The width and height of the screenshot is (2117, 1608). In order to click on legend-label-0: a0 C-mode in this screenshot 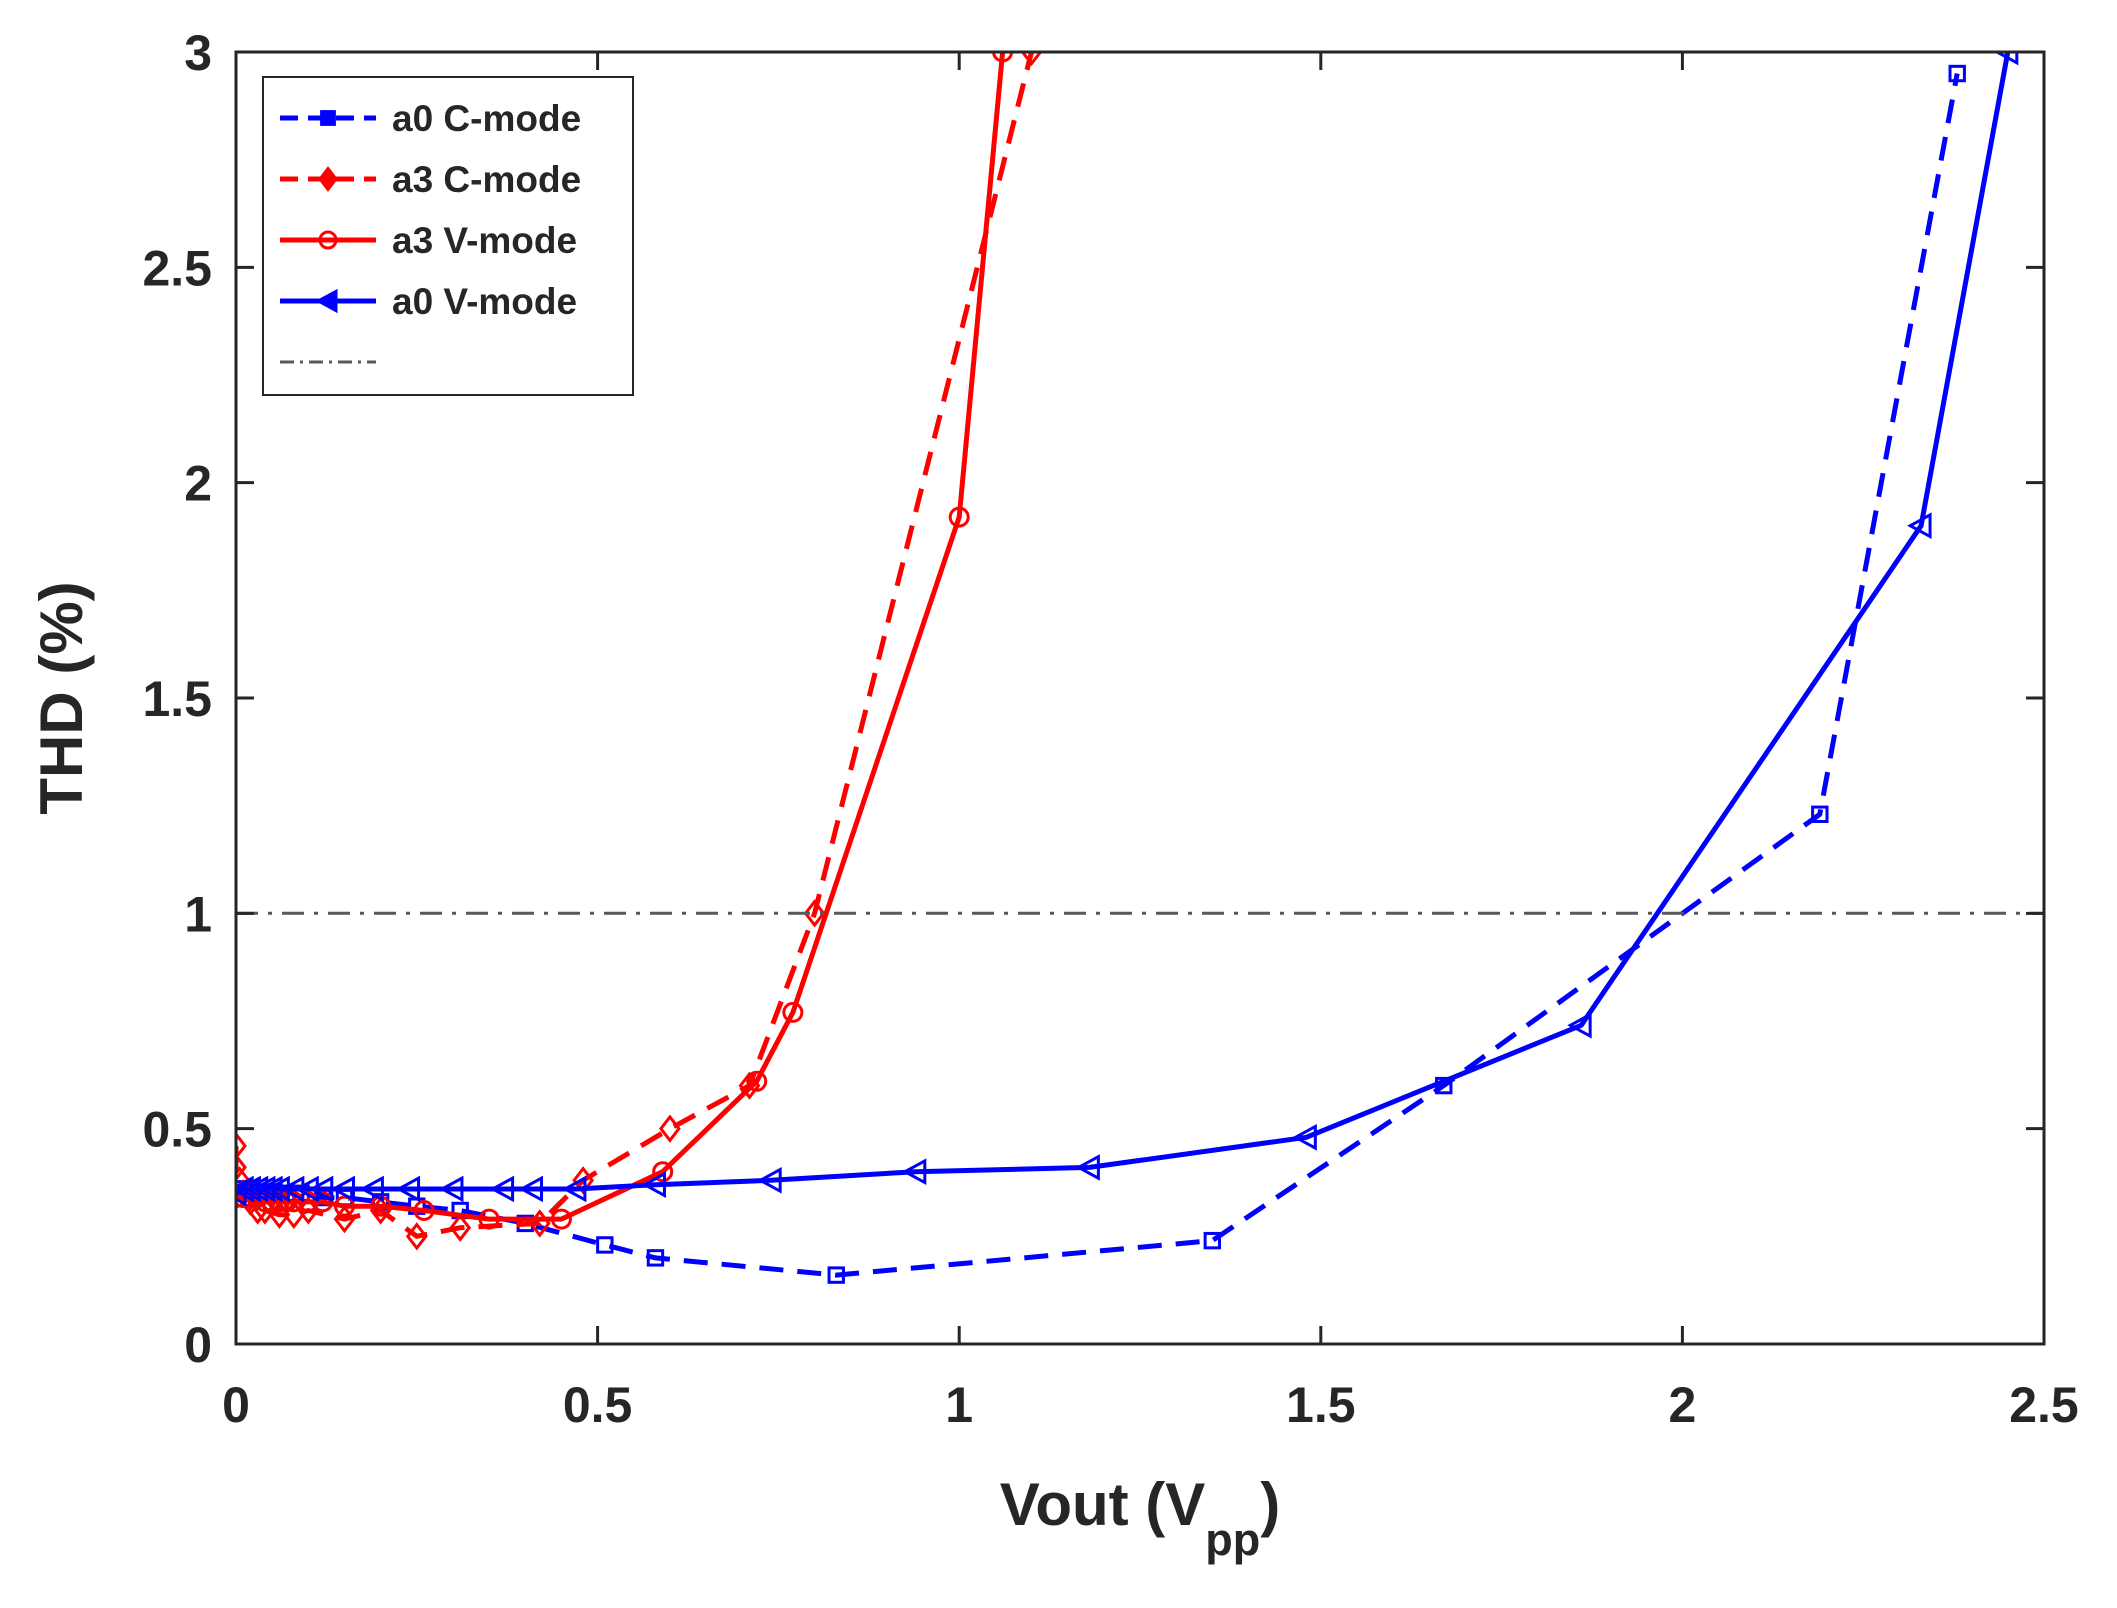, I will do `click(486, 118)`.